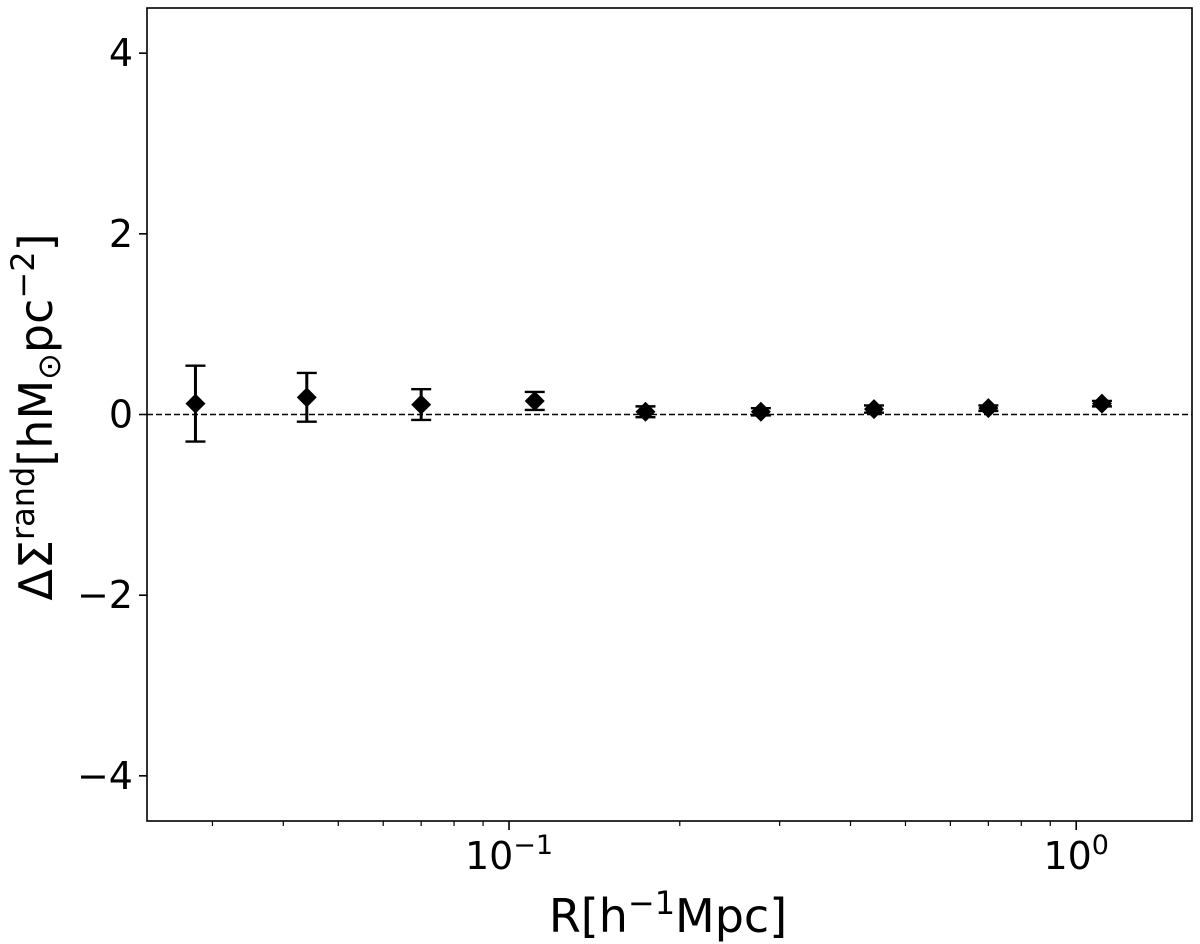 This screenshot has width=1200, height=944. Describe the element at coordinates (660, 849) in the screenshot. I see `x-axis-ticks: 10⁻¹ 10⁰` at that location.